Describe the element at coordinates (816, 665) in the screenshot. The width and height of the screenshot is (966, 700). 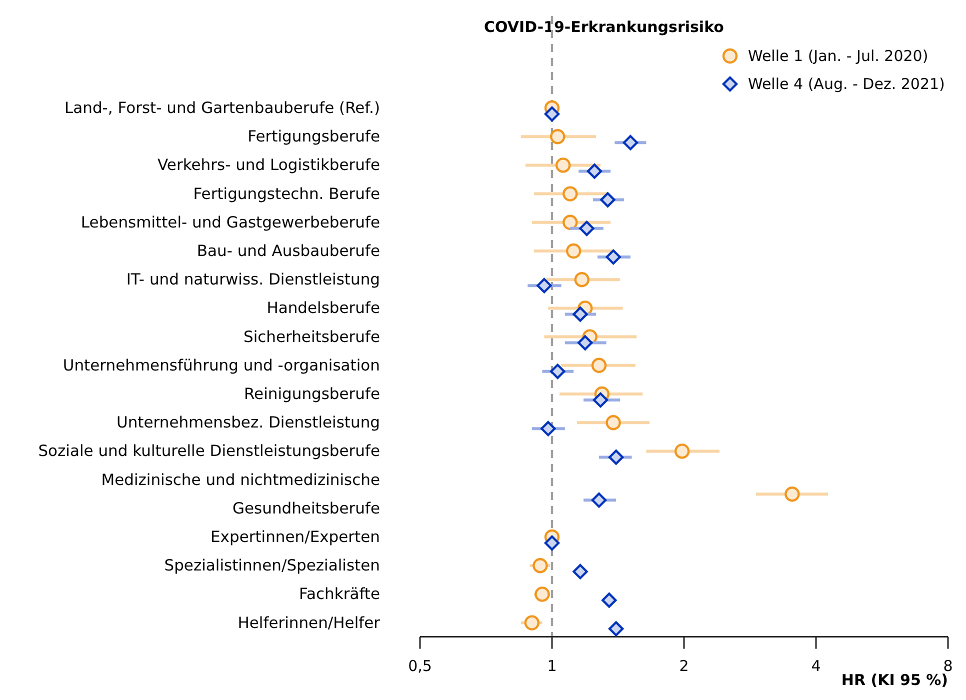
I see `x-tick-label: 4` at that location.